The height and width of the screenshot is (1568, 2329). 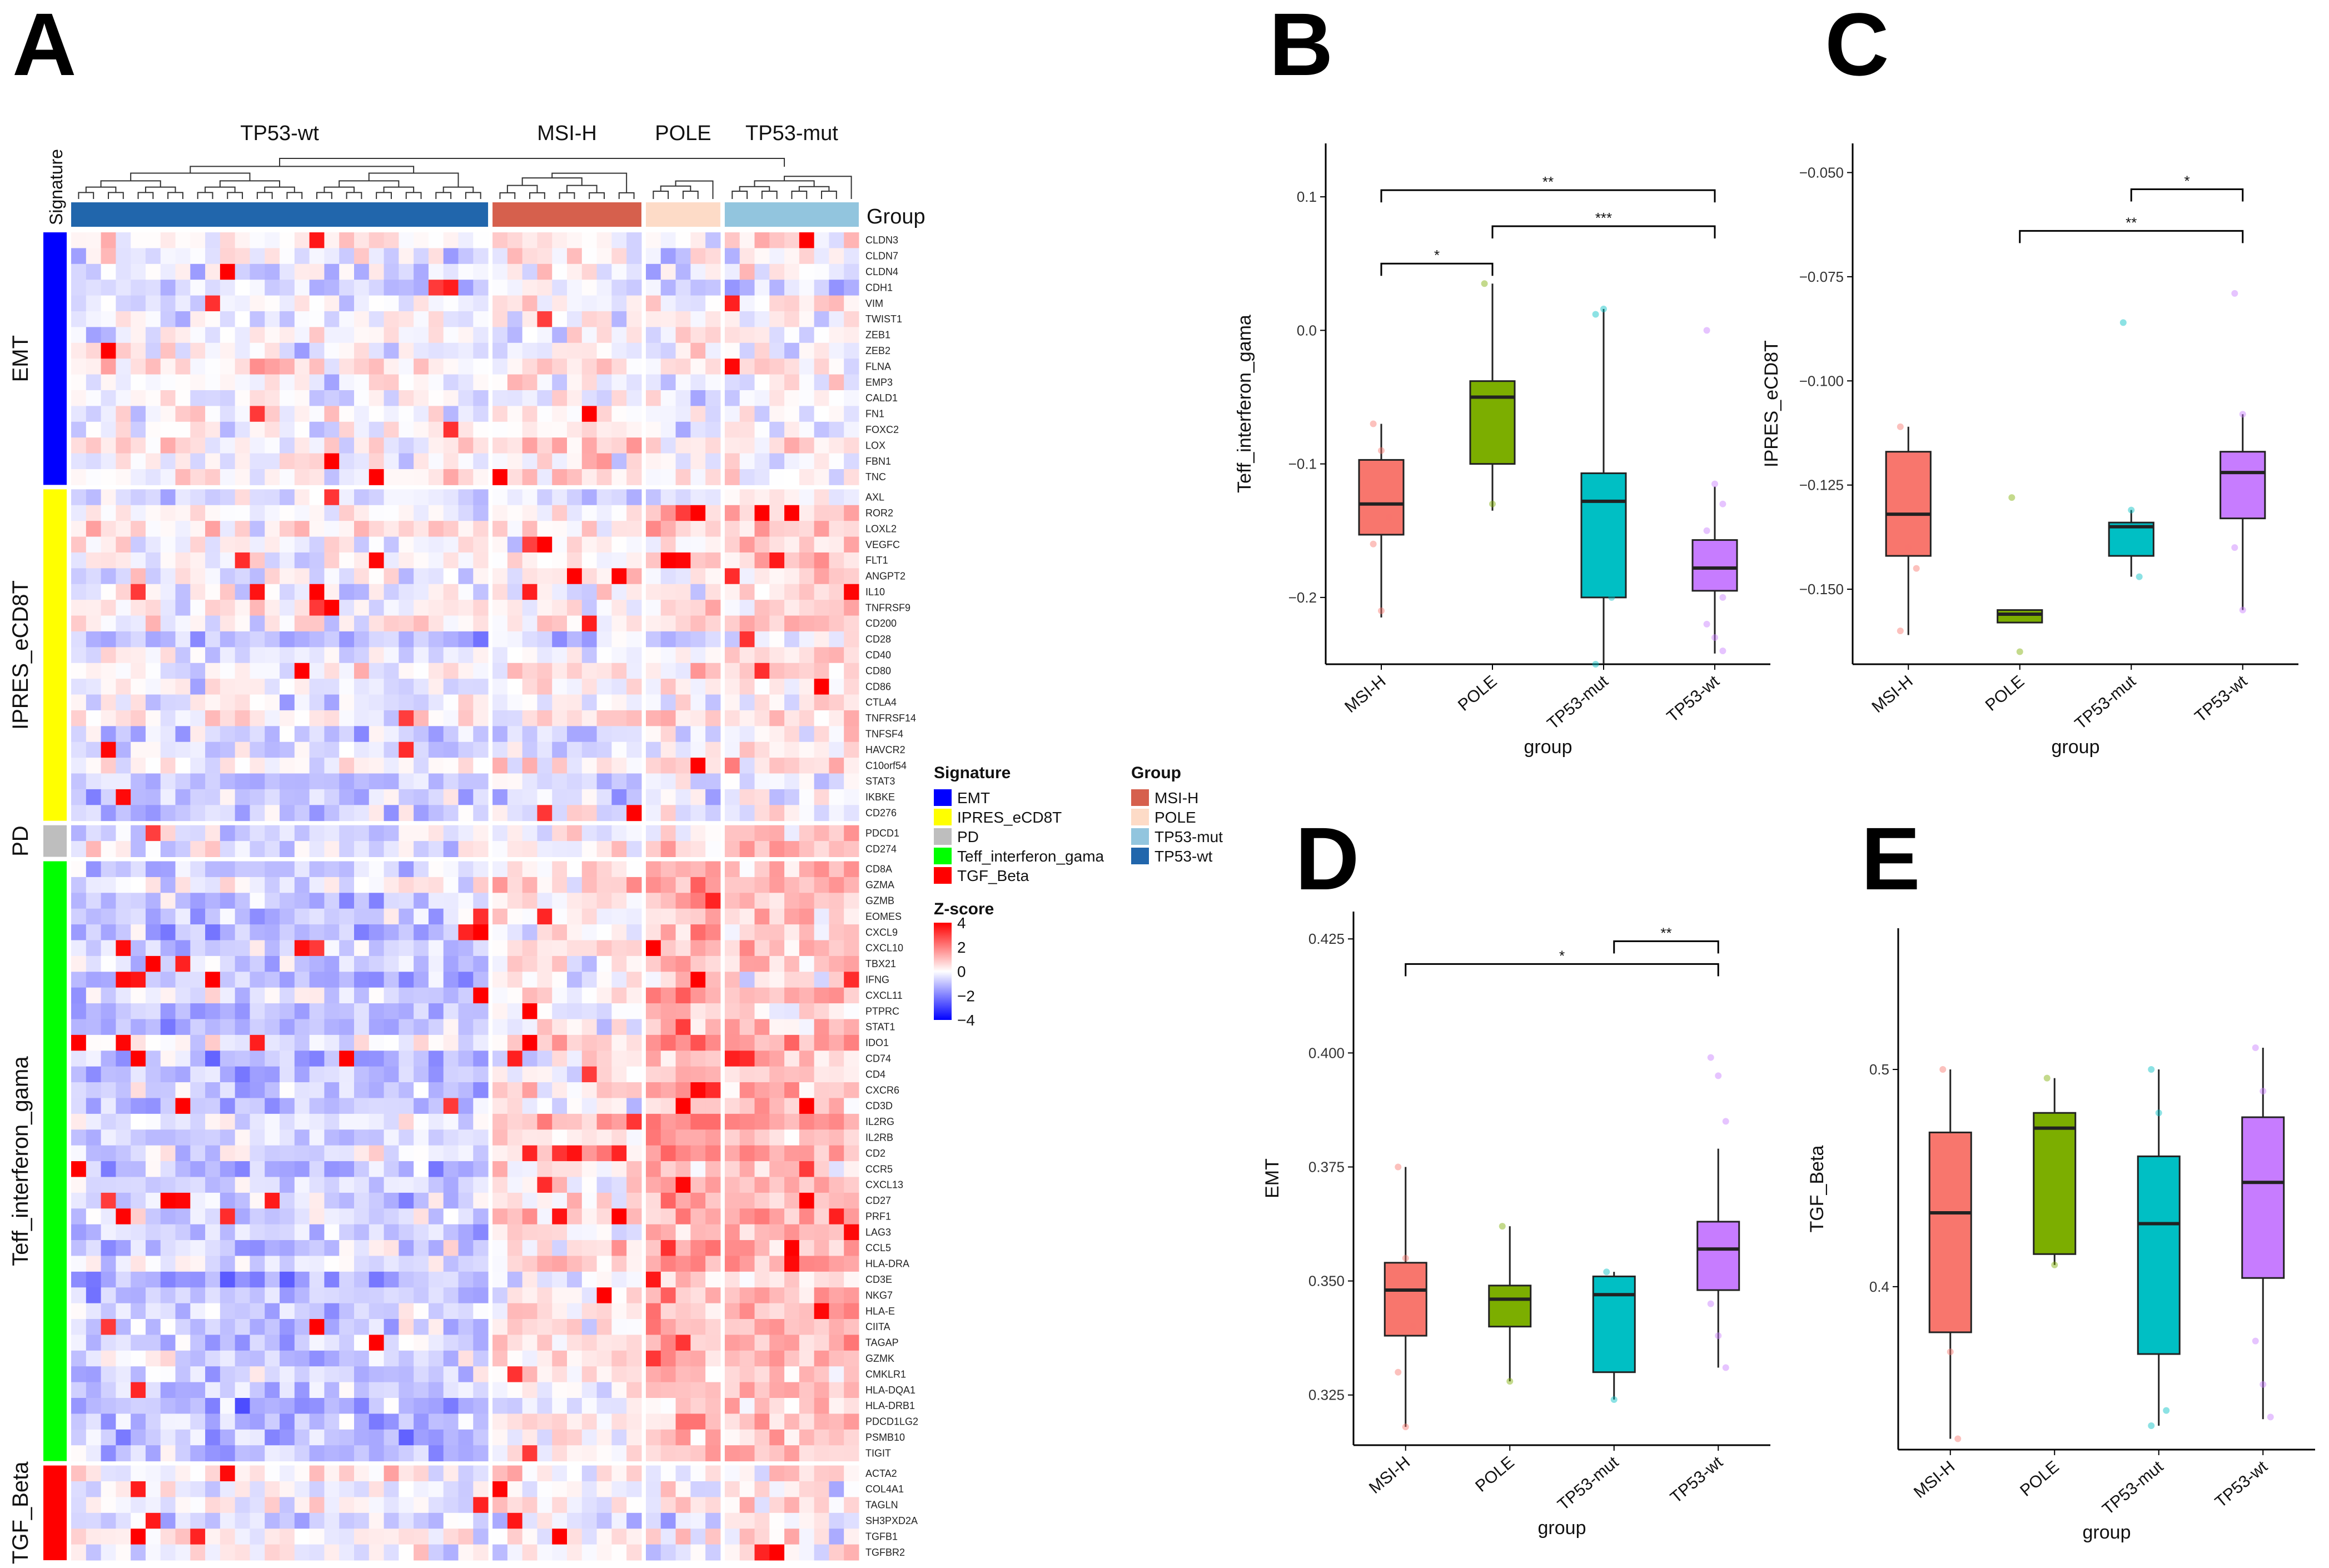 What do you see at coordinates (876, 560) in the screenshot?
I see `gene-label-flt1: FLT1` at bounding box center [876, 560].